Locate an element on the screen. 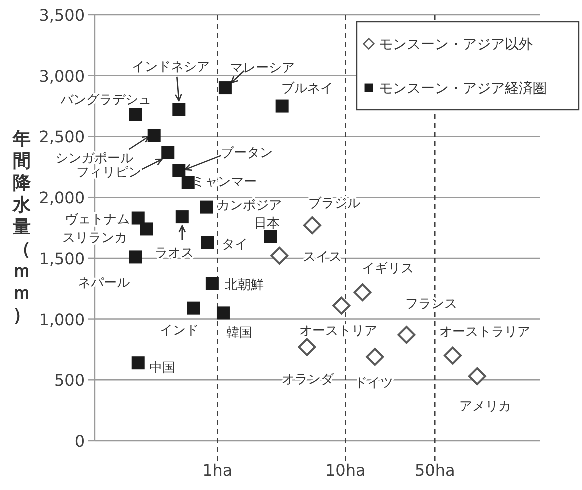 The height and width of the screenshot is (490, 582). legend-label: モンスーン・アジア以外 is located at coordinates (456, 45).